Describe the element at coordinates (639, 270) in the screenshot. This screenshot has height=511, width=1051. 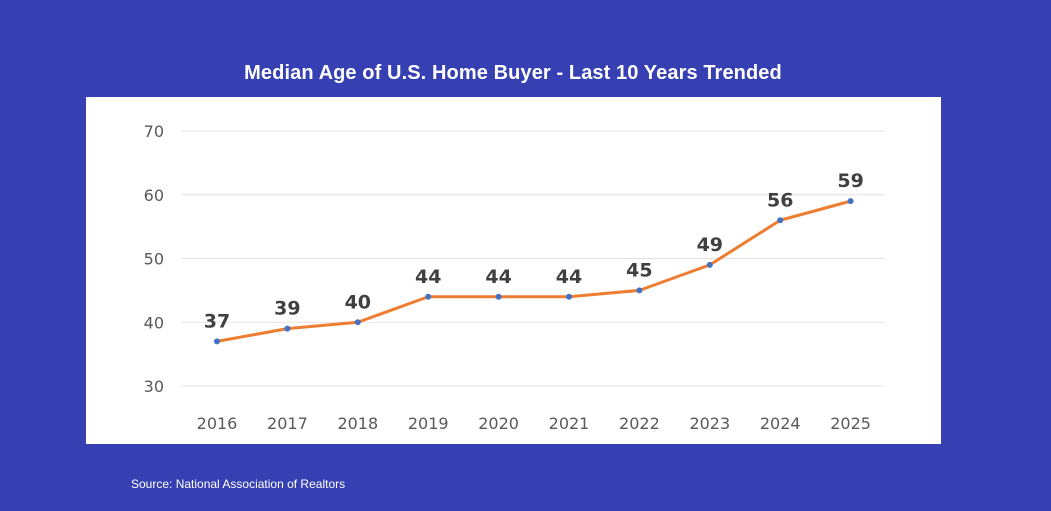
I see `data-label: 45` at that location.